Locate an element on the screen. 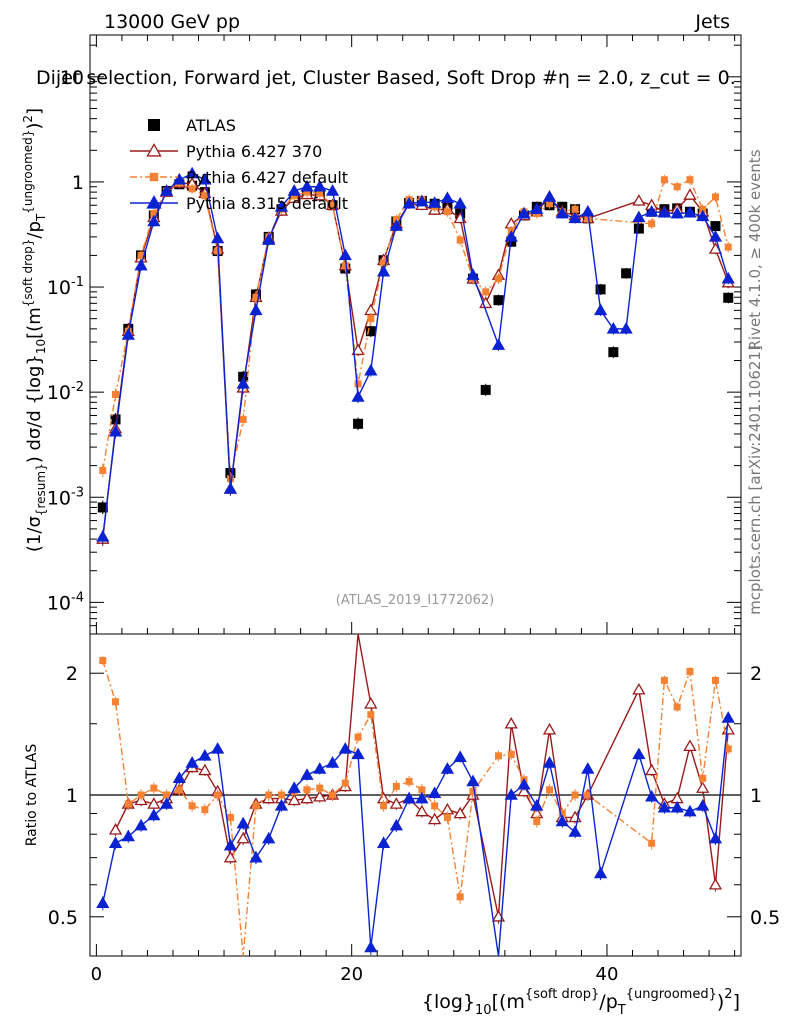 Image resolution: width=786 pixels, height=1024 pixels. ratio-tick-label: 2 is located at coordinates (72, 674).